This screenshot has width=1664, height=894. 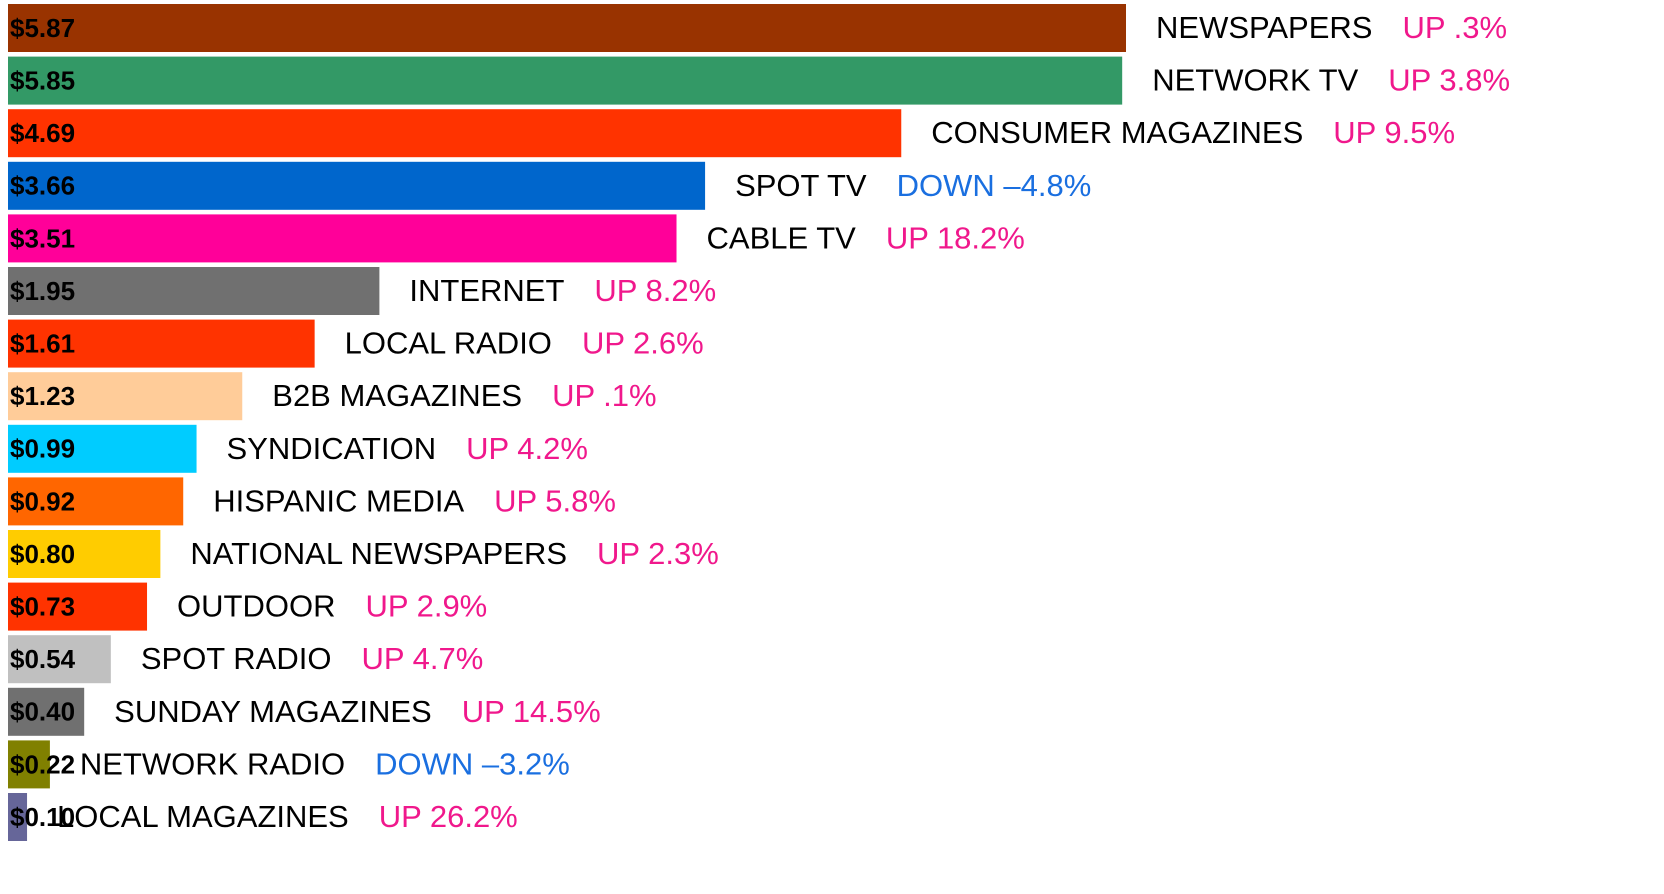 What do you see at coordinates (1117, 132) in the screenshot?
I see `category-label: CONSUMER MAGAZINES` at bounding box center [1117, 132].